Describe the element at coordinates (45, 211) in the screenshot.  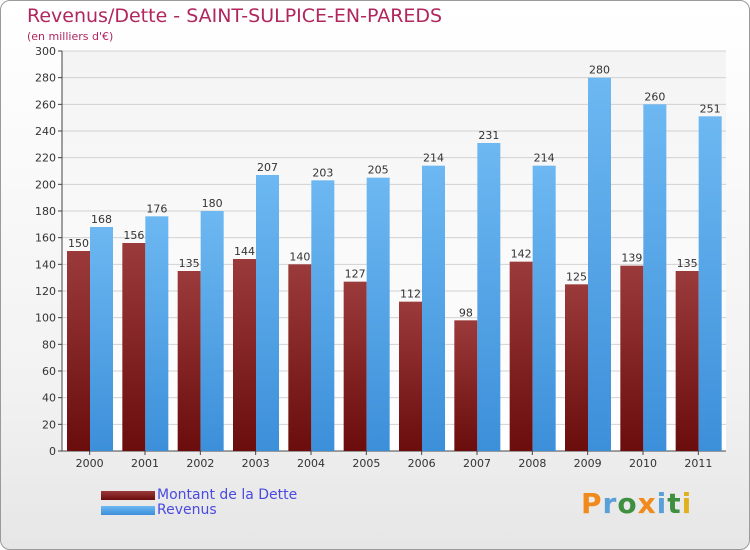
I see `y-tick-label: 180` at that location.